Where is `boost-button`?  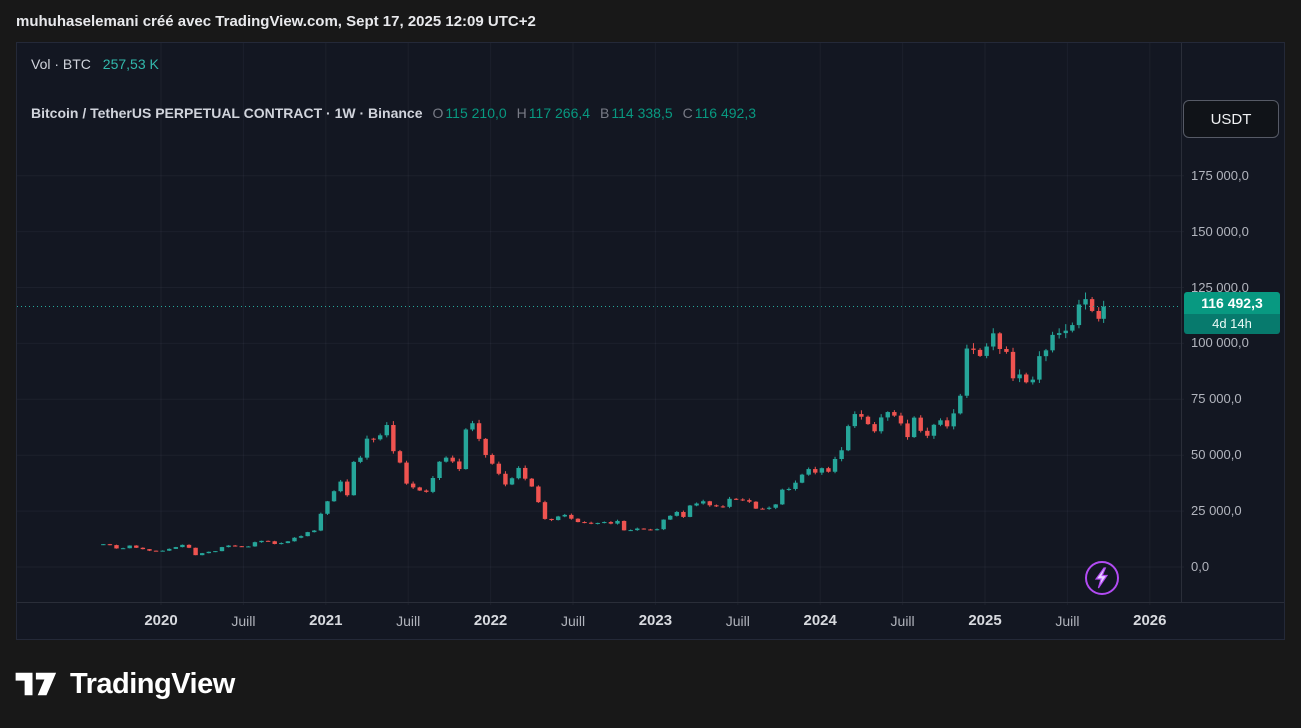 boost-button is located at coordinates (1102, 578).